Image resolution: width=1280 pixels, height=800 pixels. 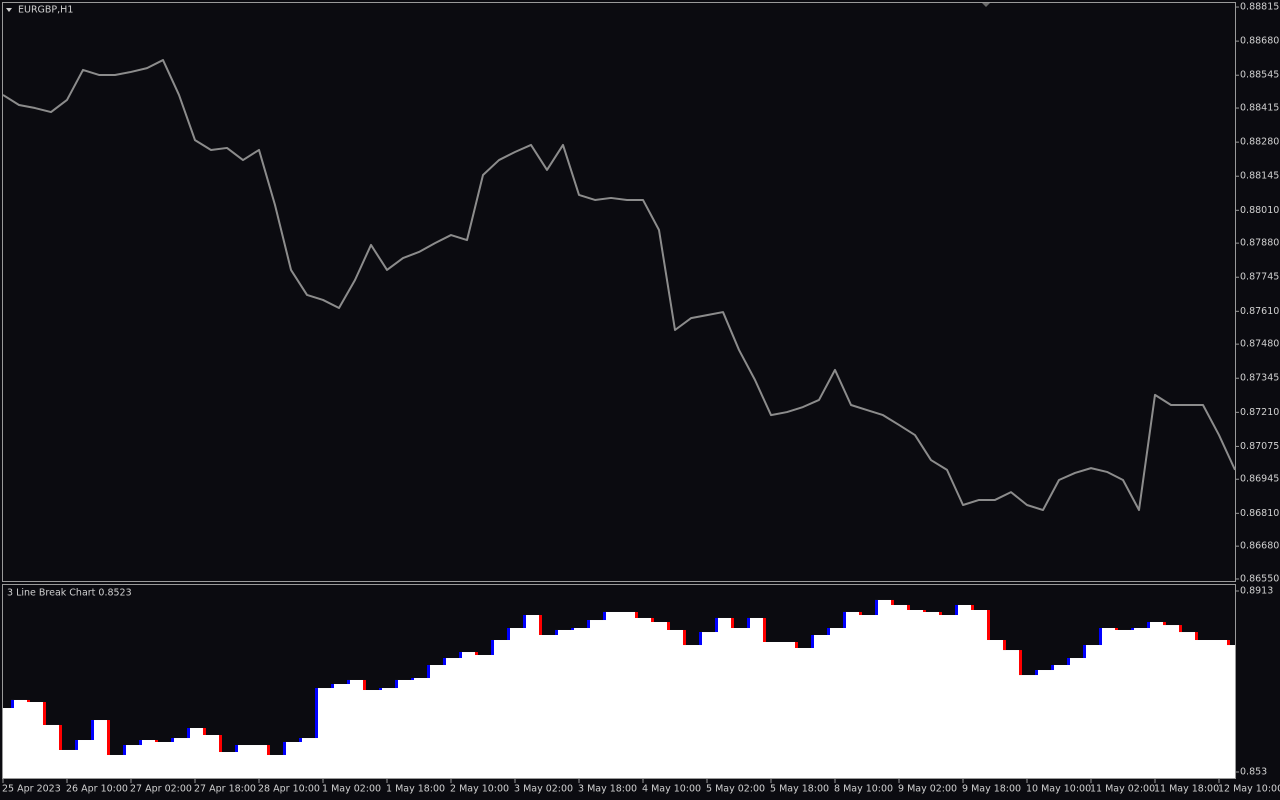 What do you see at coordinates (479, 789) in the screenshot?
I see `x-tick-label: 2 May 10:00` at bounding box center [479, 789].